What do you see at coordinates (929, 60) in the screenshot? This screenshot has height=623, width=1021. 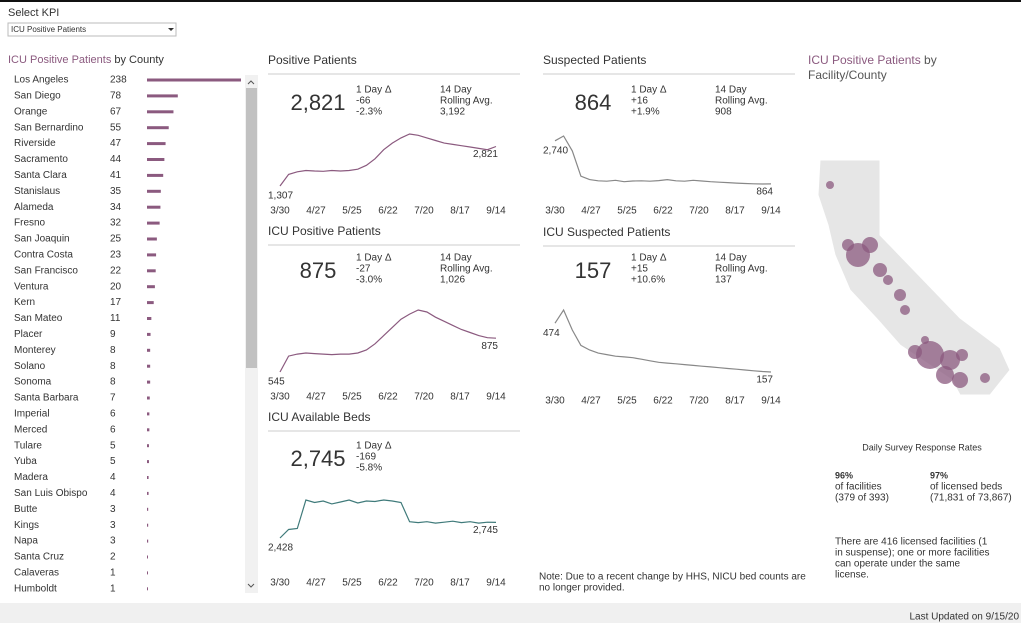 I see `map-title-rest: by` at bounding box center [929, 60].